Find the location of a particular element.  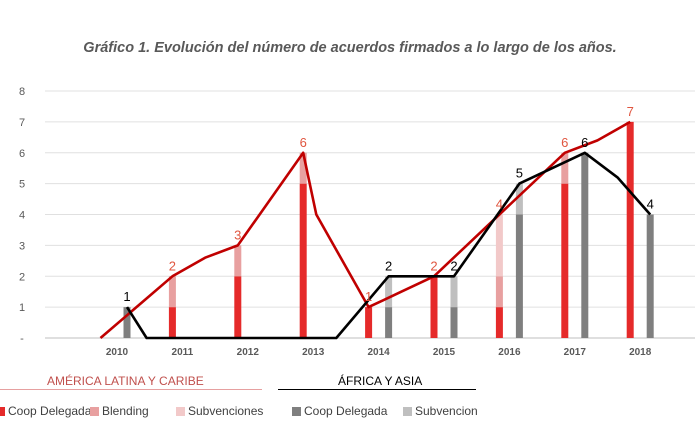

x-tick-label: 2018 is located at coordinates (640, 352).